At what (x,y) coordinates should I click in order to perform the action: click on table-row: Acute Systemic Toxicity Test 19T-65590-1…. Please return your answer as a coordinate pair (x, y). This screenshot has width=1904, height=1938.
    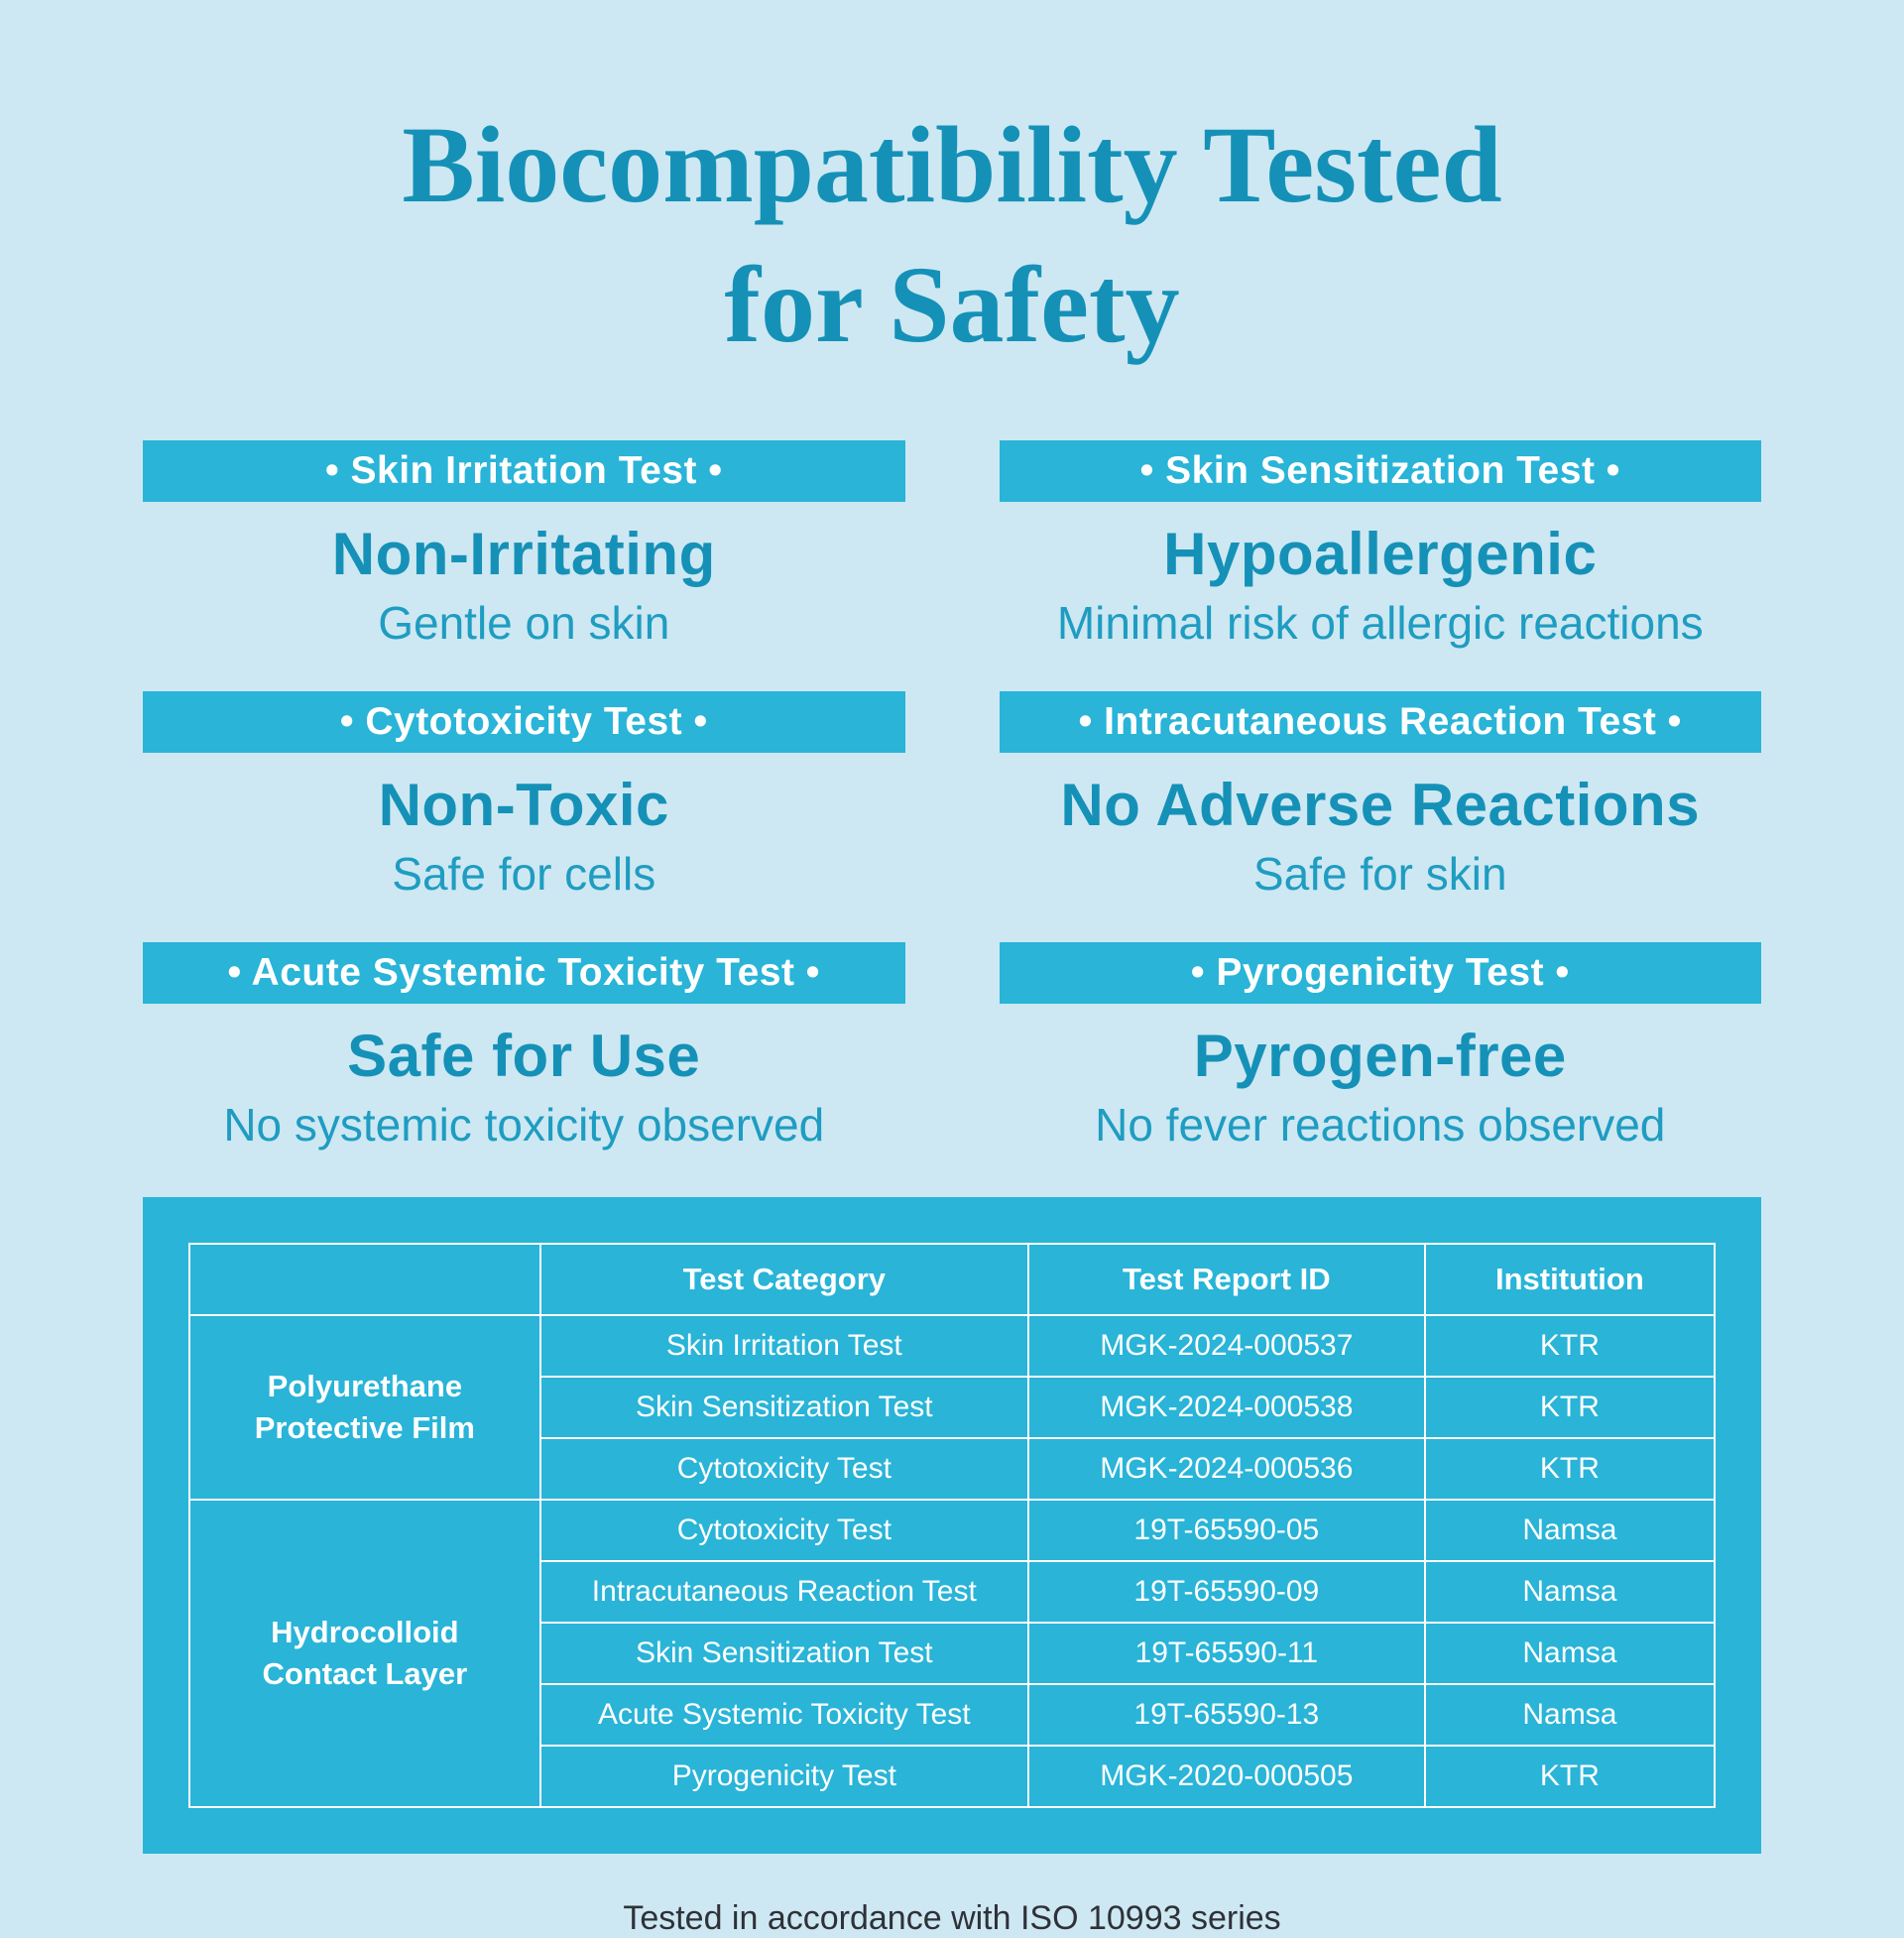
    Looking at the image, I should click on (953, 1714).